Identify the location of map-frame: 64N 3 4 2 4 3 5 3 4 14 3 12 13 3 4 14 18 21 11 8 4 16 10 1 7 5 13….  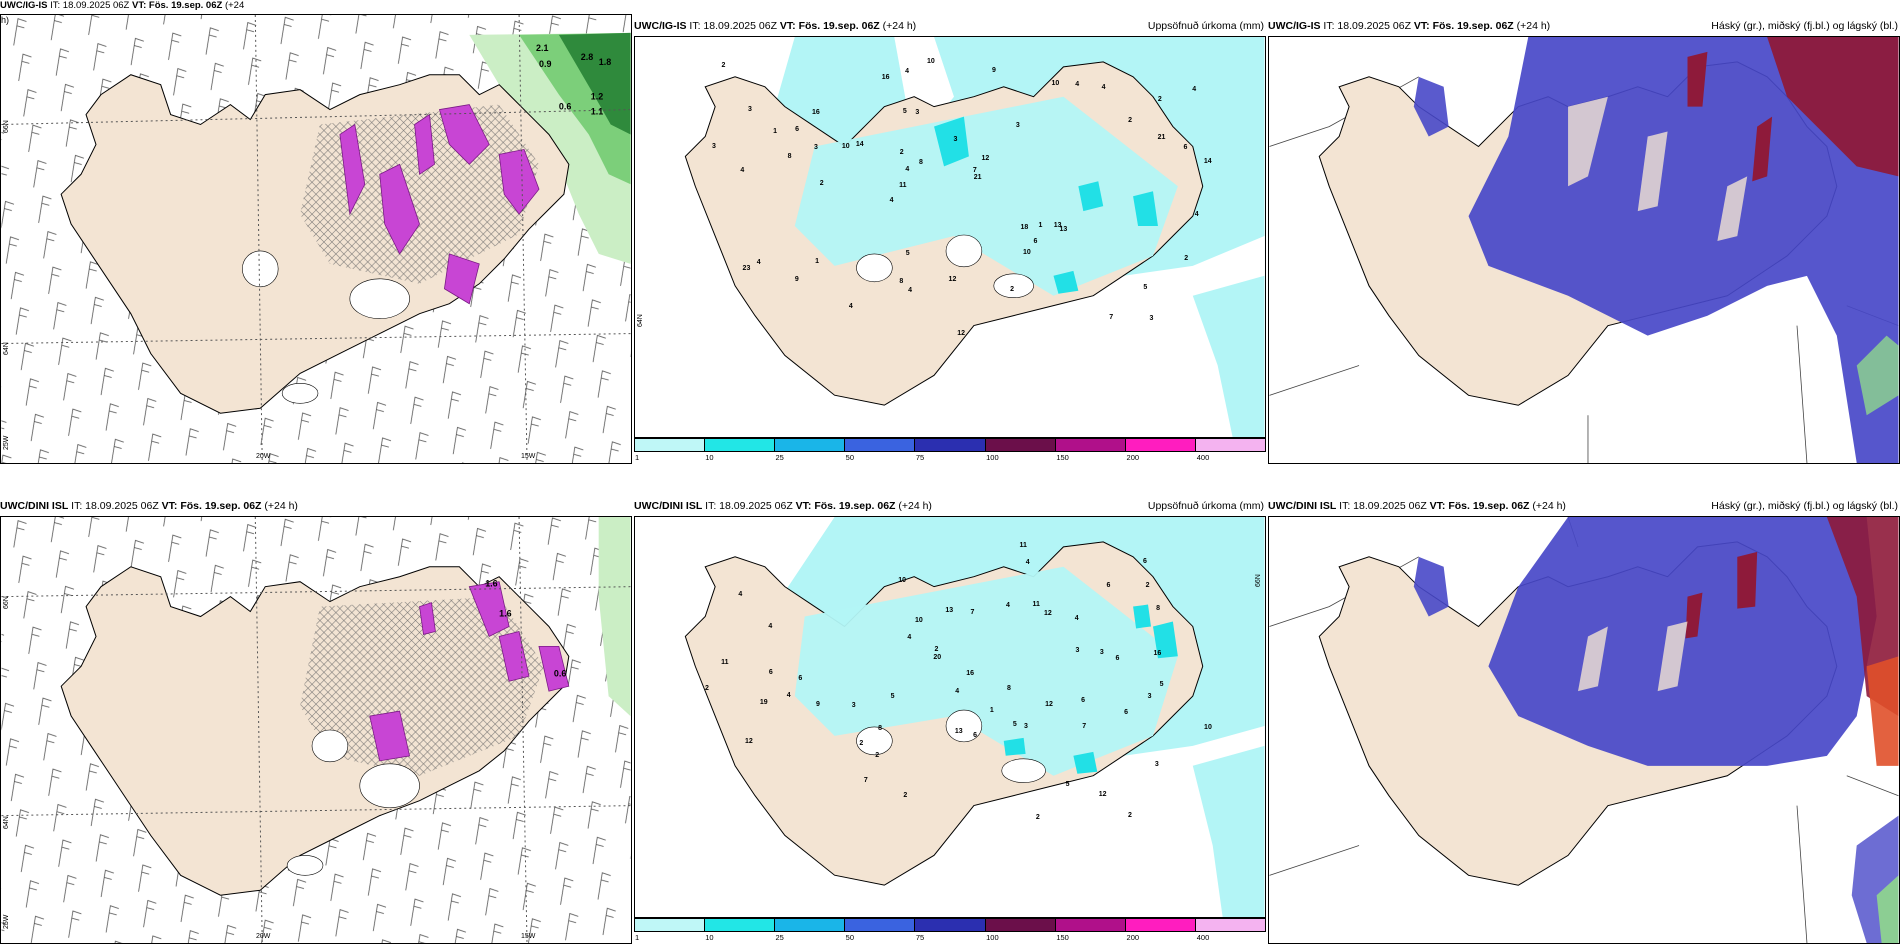
(950, 237).